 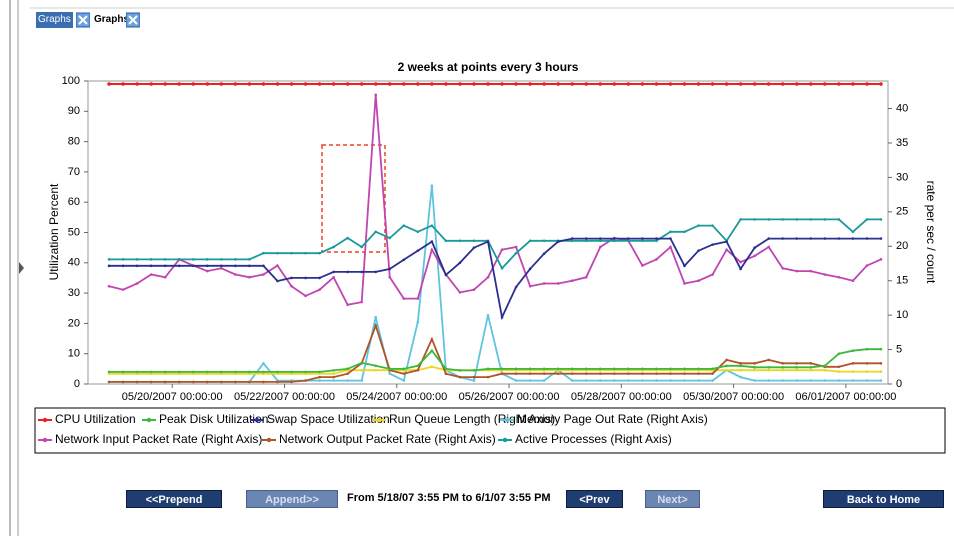 What do you see at coordinates (733, 397) in the screenshot?
I see `x-tick-label: 05/30/2007 00:00:00` at bounding box center [733, 397].